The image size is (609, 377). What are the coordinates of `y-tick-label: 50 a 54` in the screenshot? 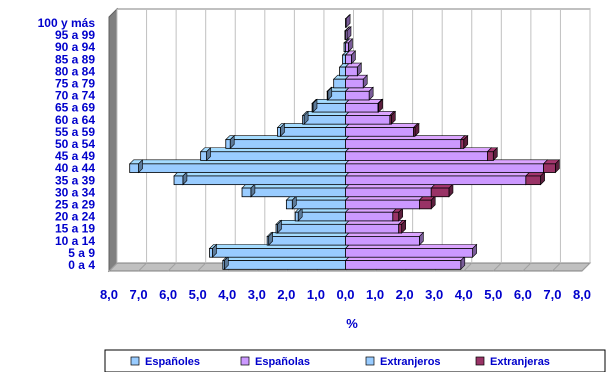 It's located at (75, 144).